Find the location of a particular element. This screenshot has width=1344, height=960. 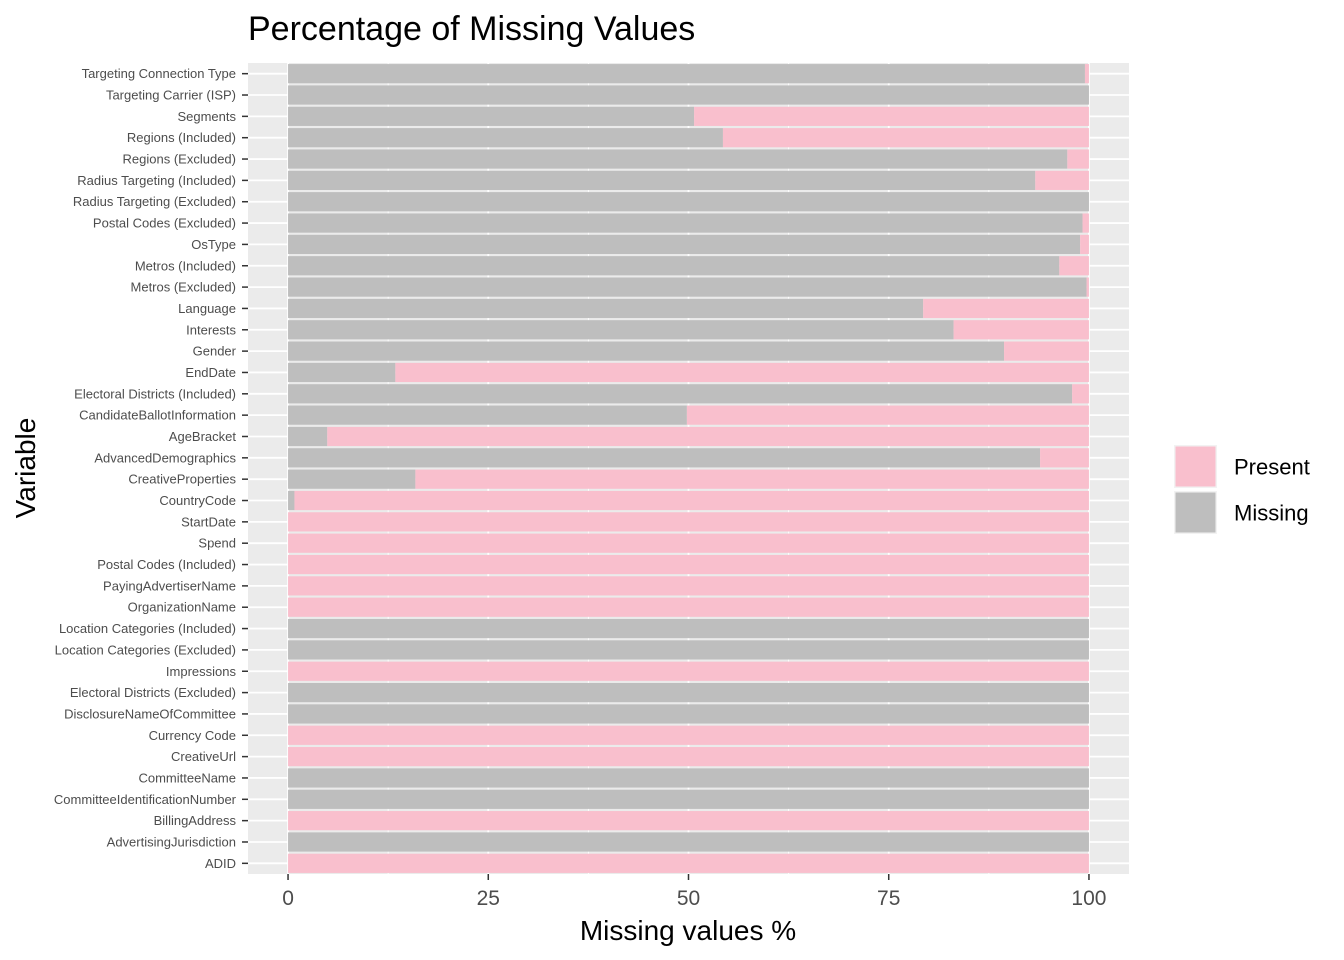

x-tick-label: 100 is located at coordinates (1088, 898).